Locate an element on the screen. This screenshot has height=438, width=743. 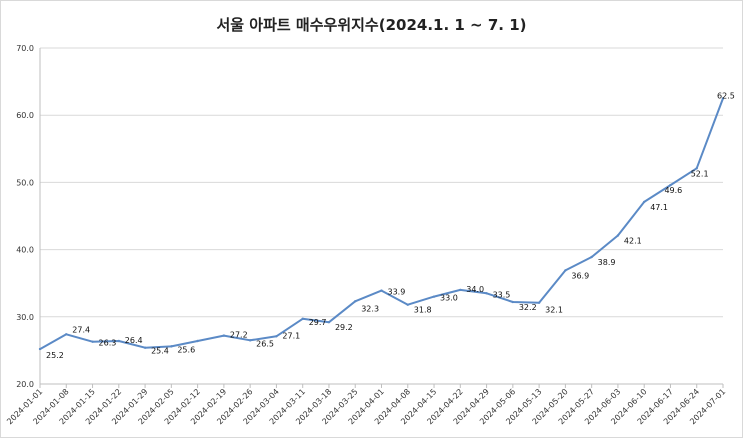
data-label: 27.4 is located at coordinates (81, 329).